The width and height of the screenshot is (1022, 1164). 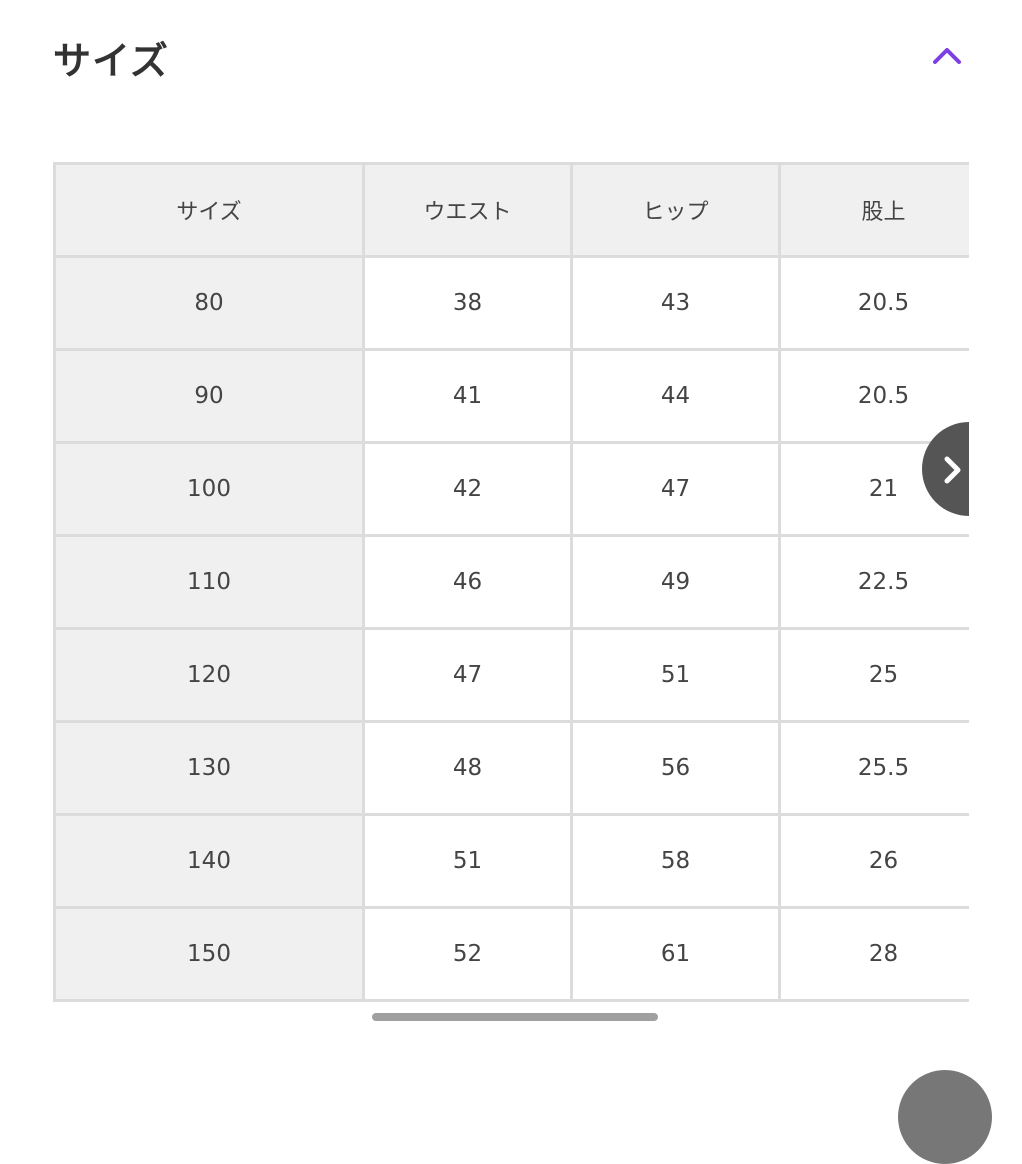 I want to click on table-row: 90 41 44 20.5, so click(x=511, y=396).